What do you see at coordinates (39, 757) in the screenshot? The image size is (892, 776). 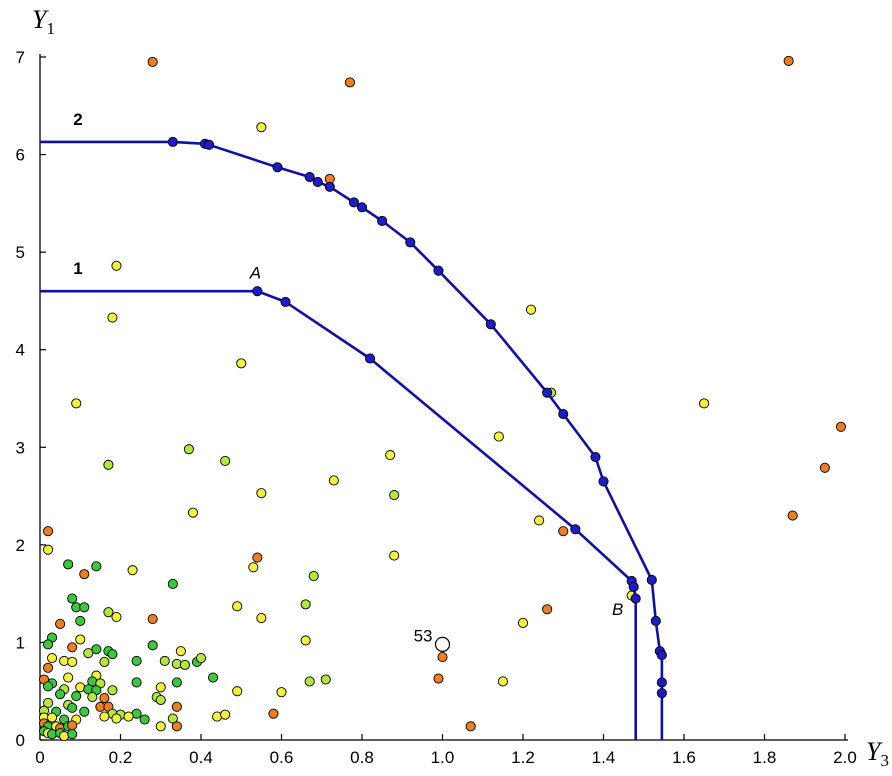 I see `x-tick-label: 0` at bounding box center [39, 757].